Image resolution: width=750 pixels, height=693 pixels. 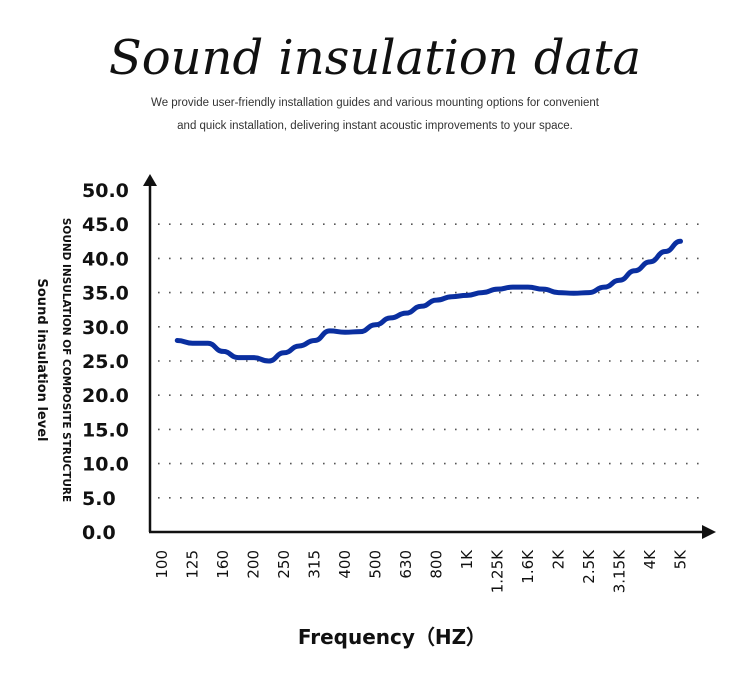 What do you see at coordinates (254, 564) in the screenshot?
I see `x-tick-label: 200` at bounding box center [254, 564].